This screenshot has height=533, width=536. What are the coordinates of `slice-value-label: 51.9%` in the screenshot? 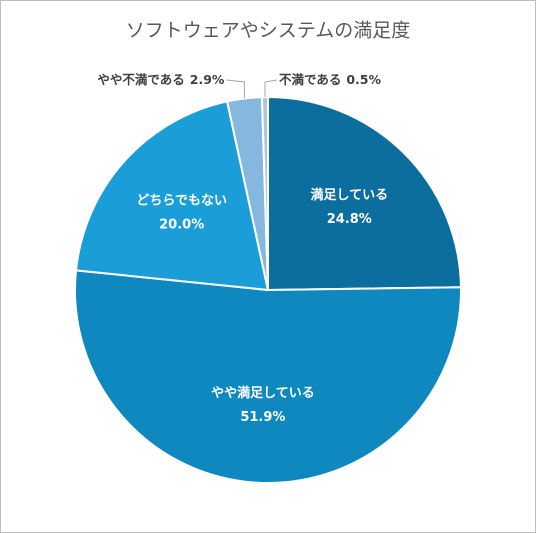 It's located at (262, 417).